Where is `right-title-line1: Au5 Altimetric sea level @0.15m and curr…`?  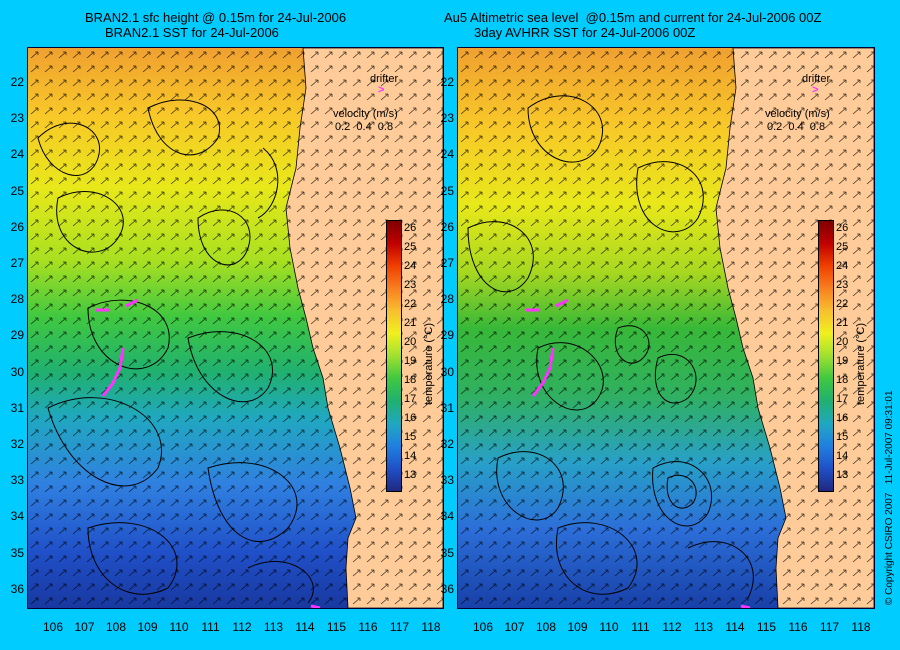
right-title-line1: Au5 Altimetric sea level @0.15m and curr… is located at coordinates (633, 17).